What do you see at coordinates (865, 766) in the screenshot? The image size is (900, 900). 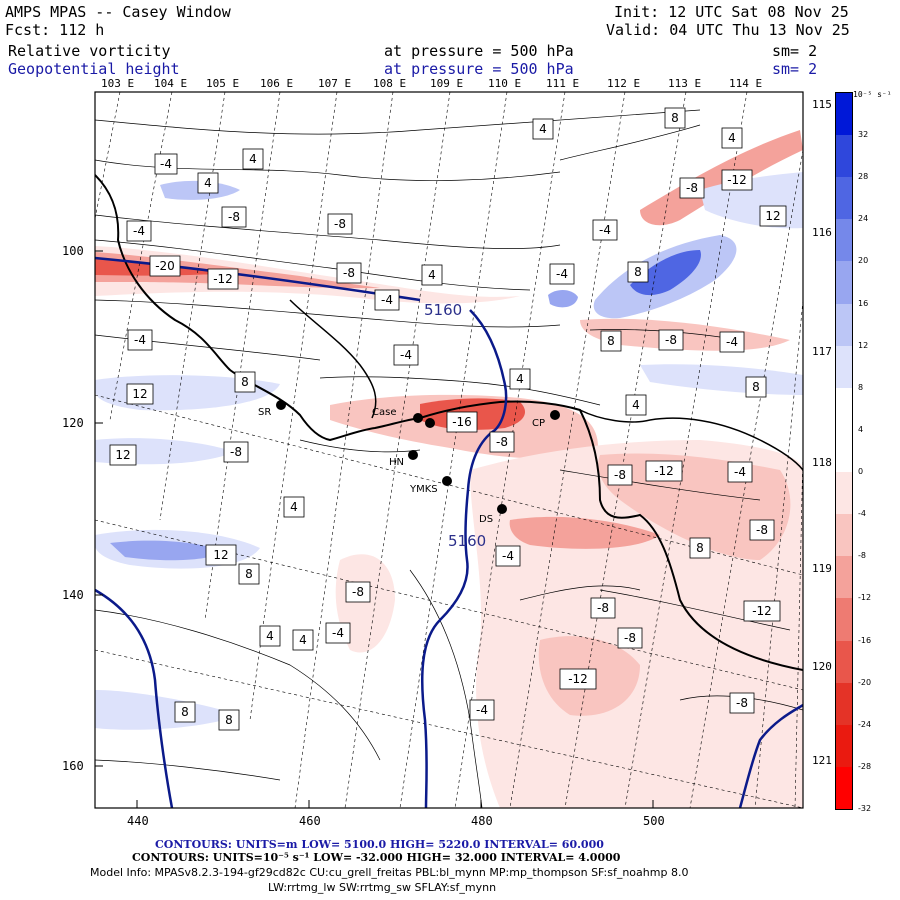 I see `colorbar-label: -28` at bounding box center [865, 766].